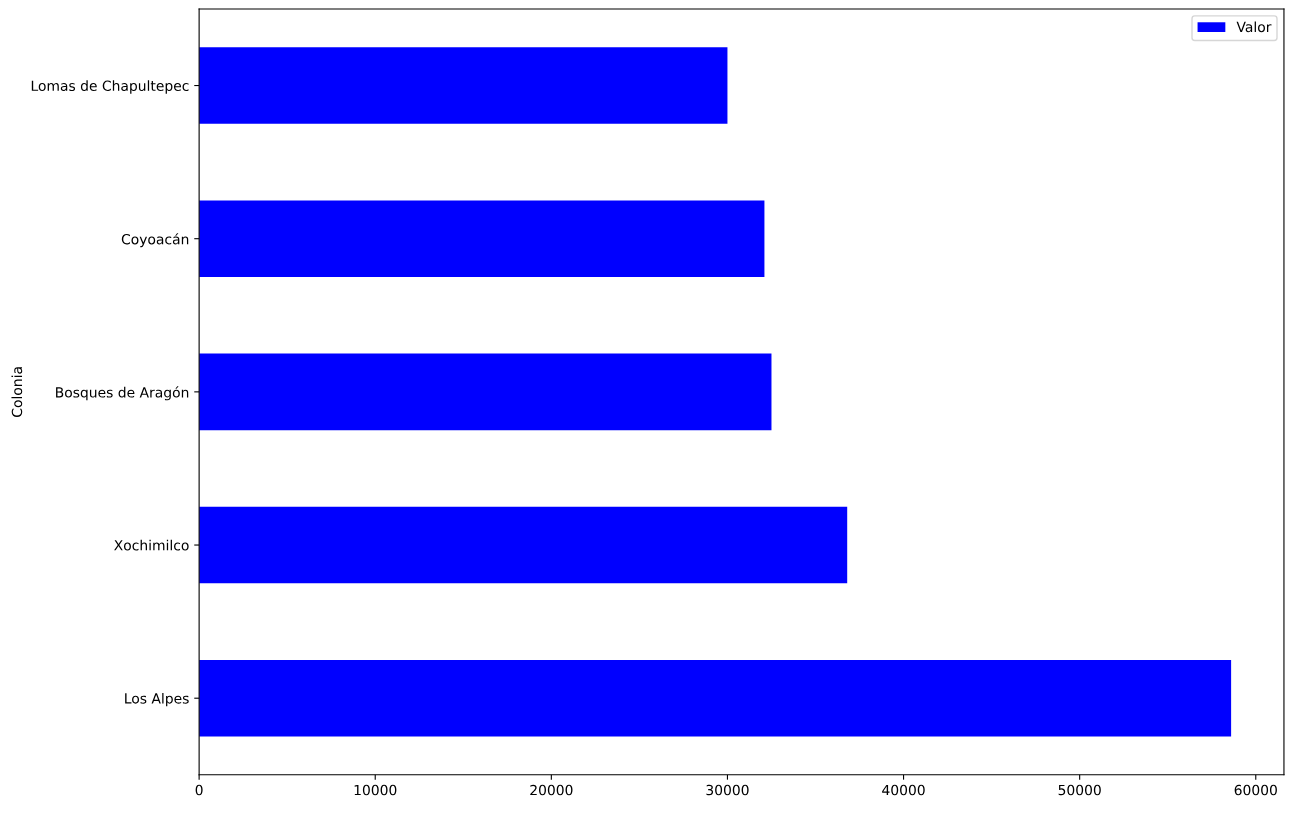 This screenshot has width=1293, height=813. What do you see at coordinates (151, 545) in the screenshot?
I see `y-tick-label: Xochimilco` at bounding box center [151, 545].